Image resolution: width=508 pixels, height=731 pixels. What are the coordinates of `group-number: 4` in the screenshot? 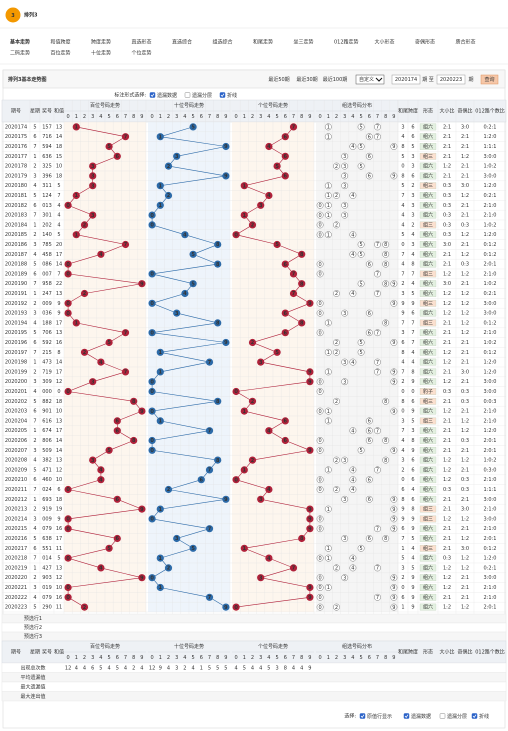 It's located at (352, 559).